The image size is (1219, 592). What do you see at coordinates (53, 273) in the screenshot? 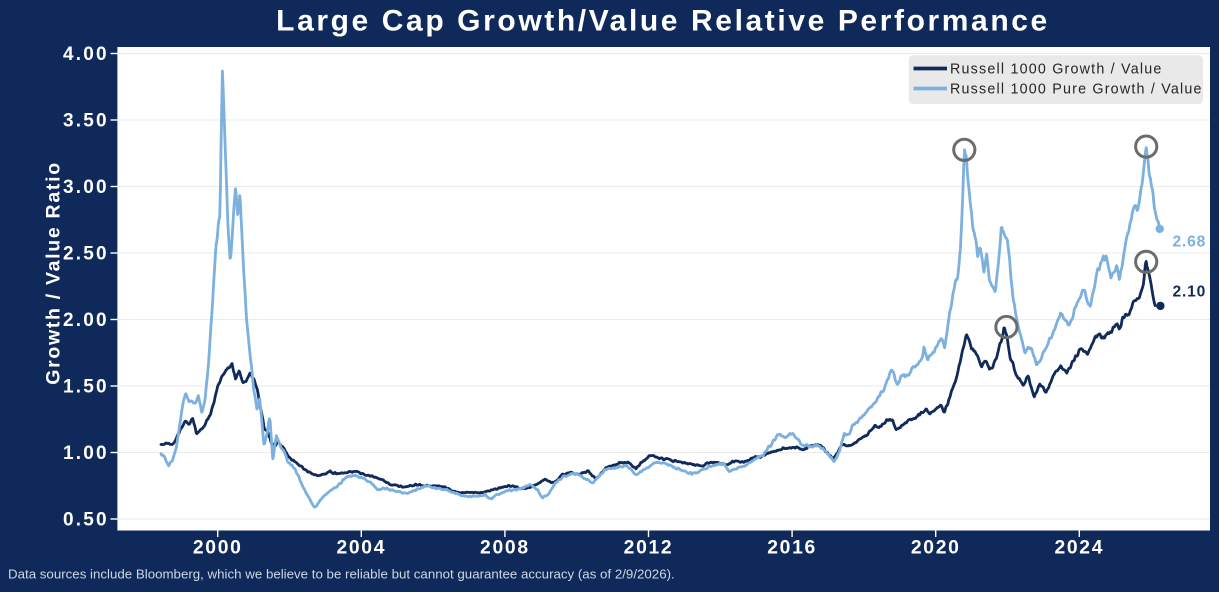
I see `svg-text: Growth / Value Ratio` at bounding box center [53, 273].